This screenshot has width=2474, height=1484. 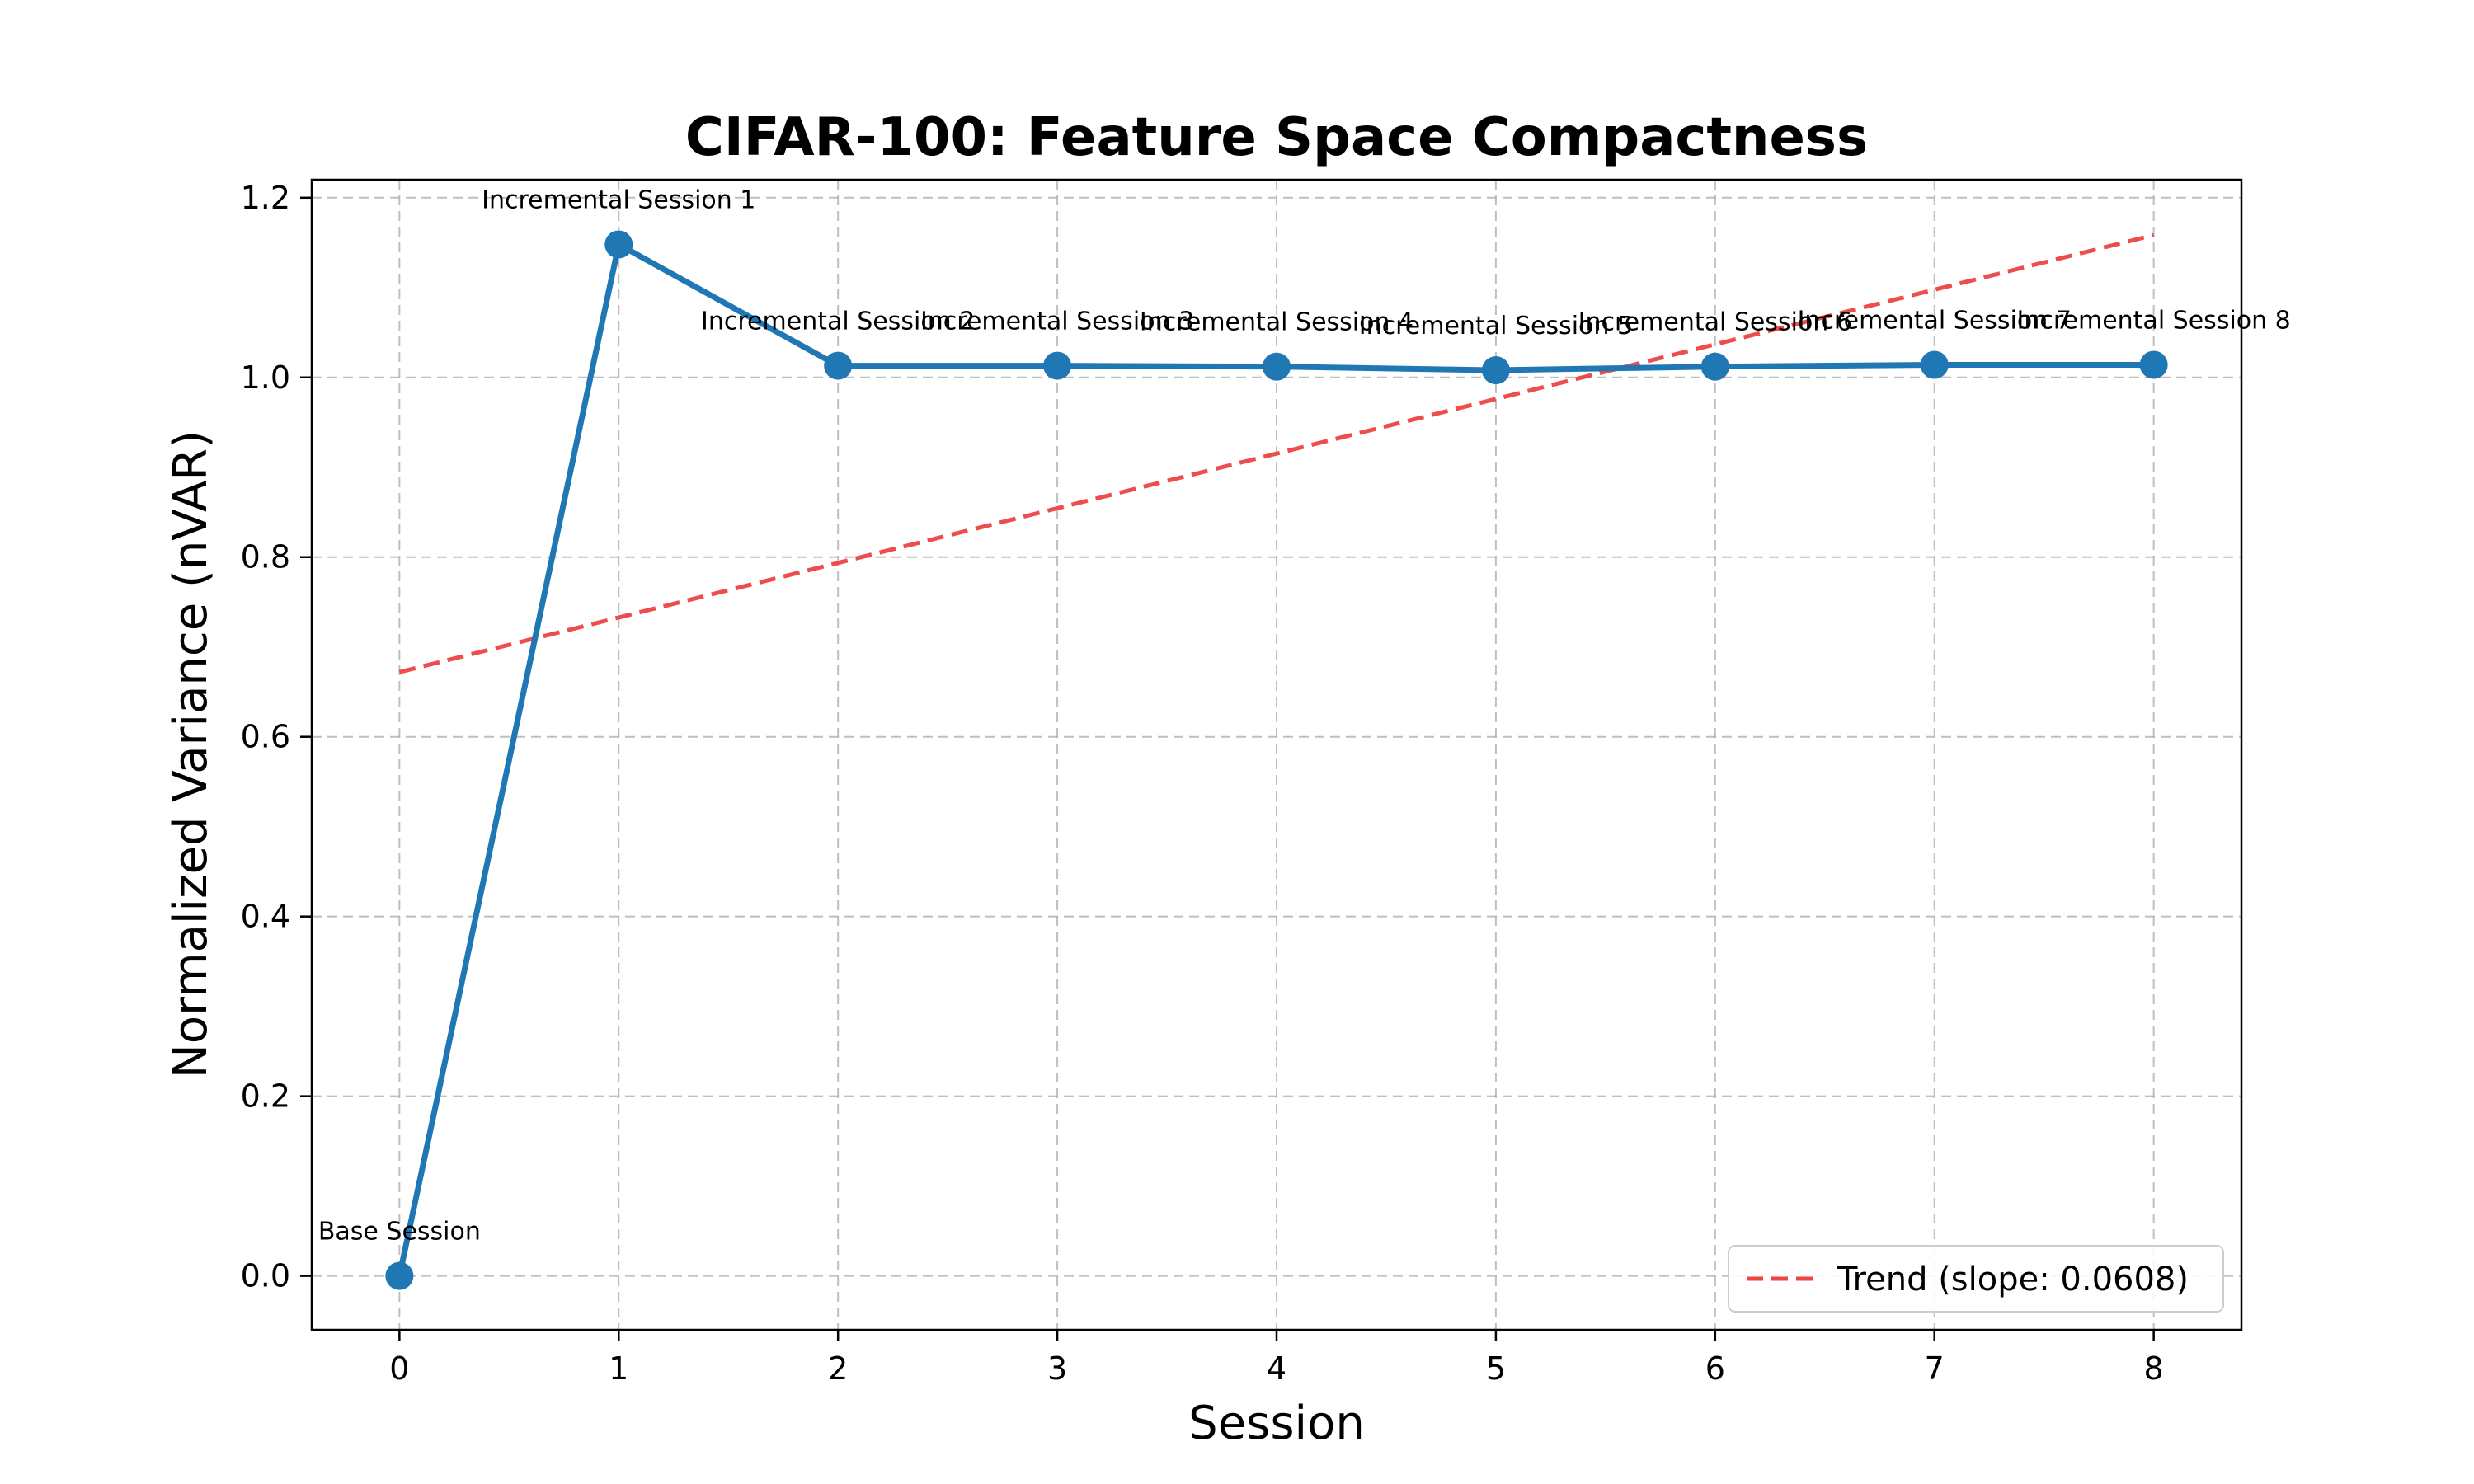 I want to click on point-annotation: Incremental Session 2, so click(x=838, y=322).